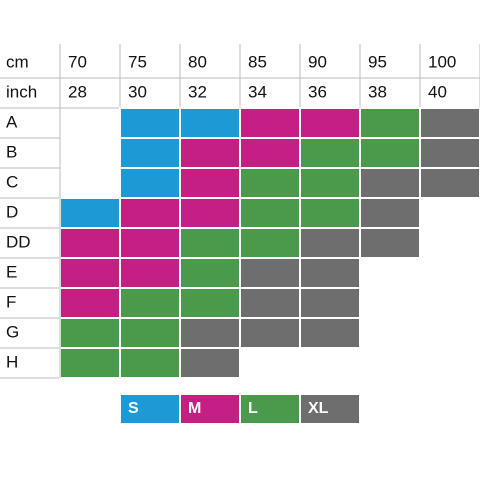 The image size is (480, 480). I want to click on cup-label: D, so click(12, 211).